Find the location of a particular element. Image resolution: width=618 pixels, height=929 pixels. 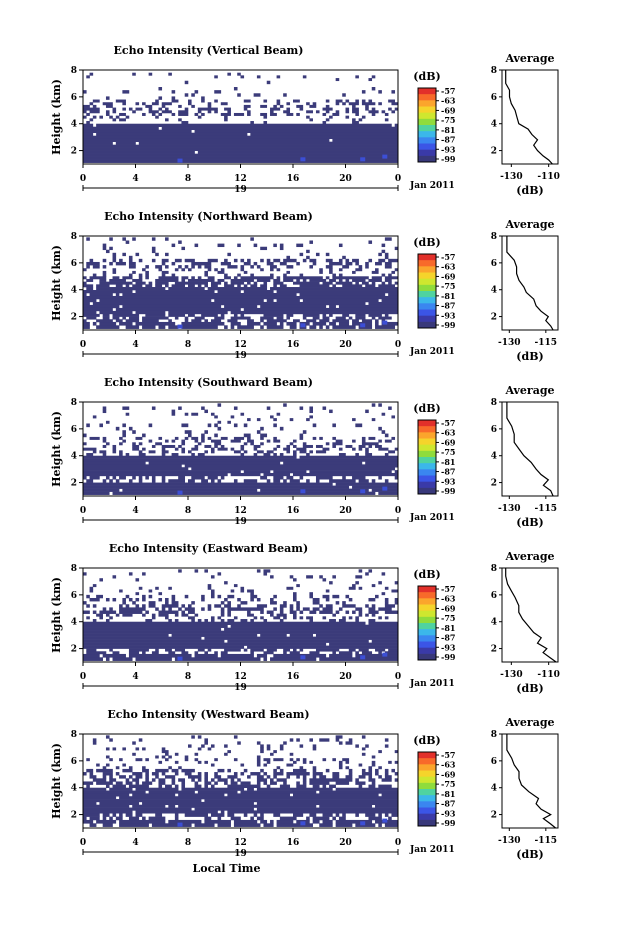

date-label: 19 is located at coordinates (240, 854).